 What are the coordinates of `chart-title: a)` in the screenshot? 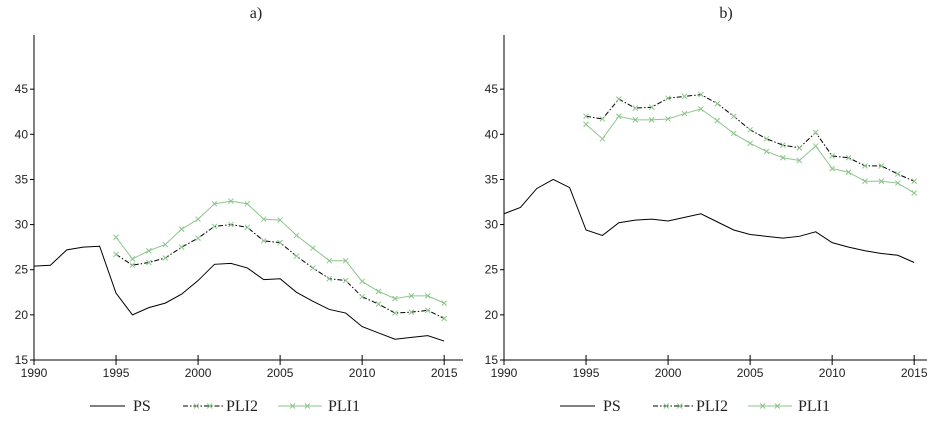 It's located at (256, 13).